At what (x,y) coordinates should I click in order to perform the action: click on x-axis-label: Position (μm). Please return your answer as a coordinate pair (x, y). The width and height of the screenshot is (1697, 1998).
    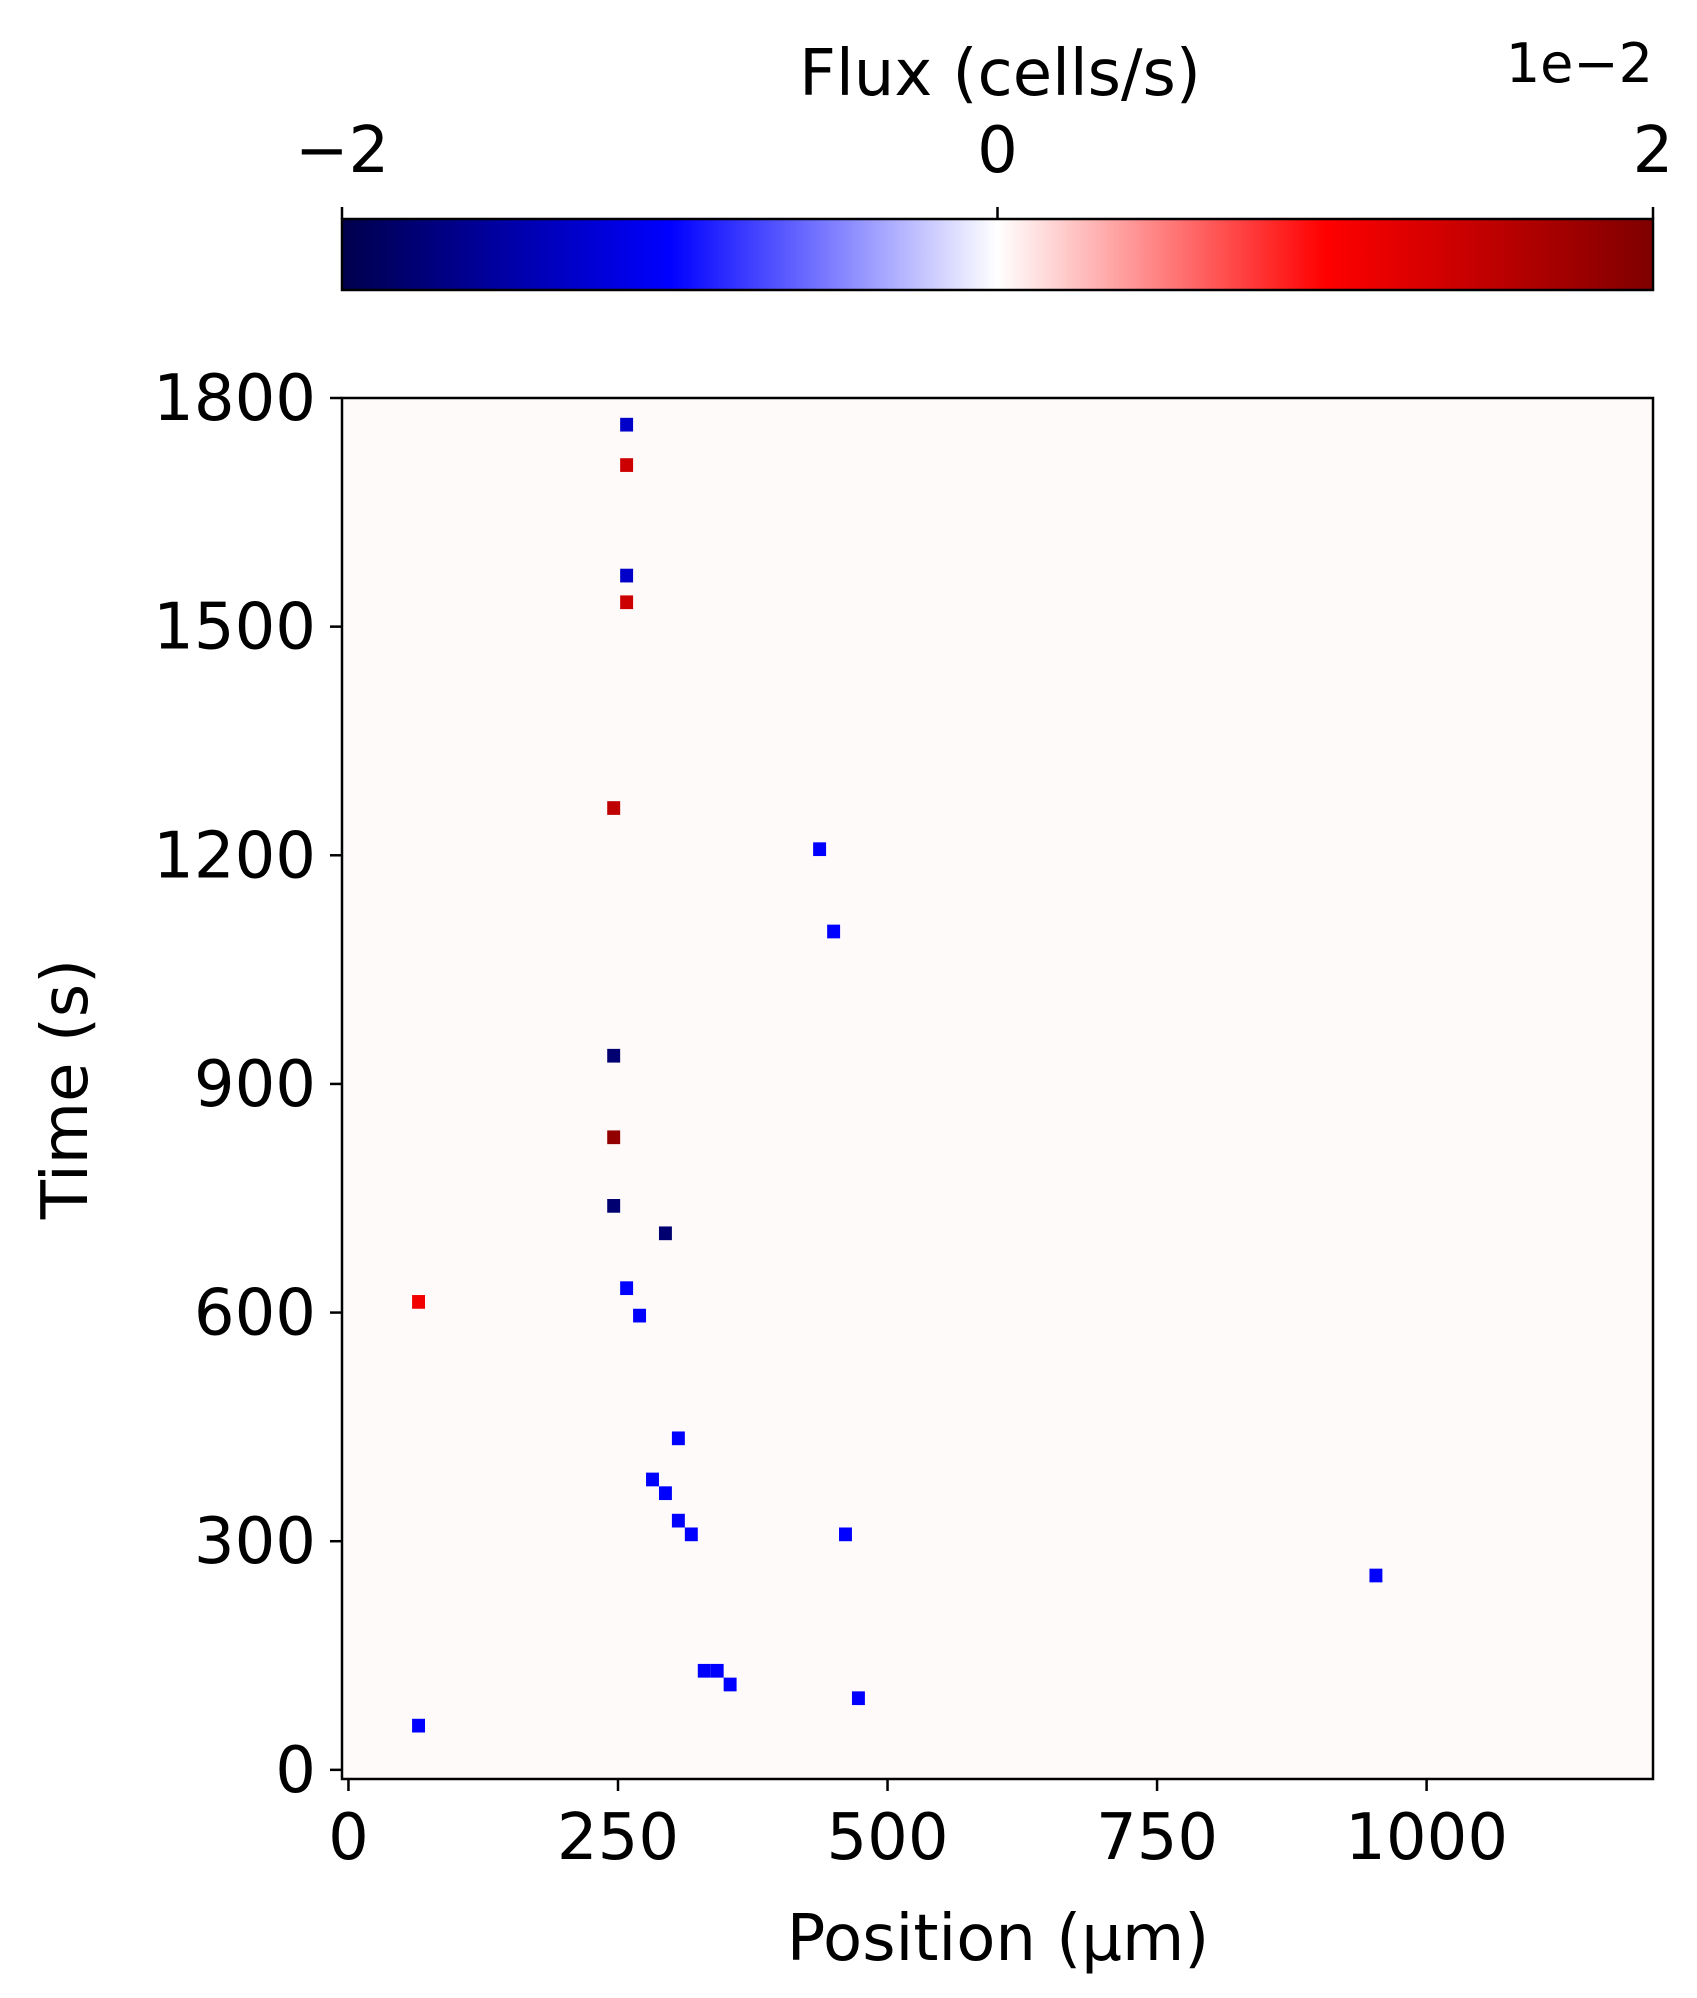
    Looking at the image, I should click on (998, 1939).